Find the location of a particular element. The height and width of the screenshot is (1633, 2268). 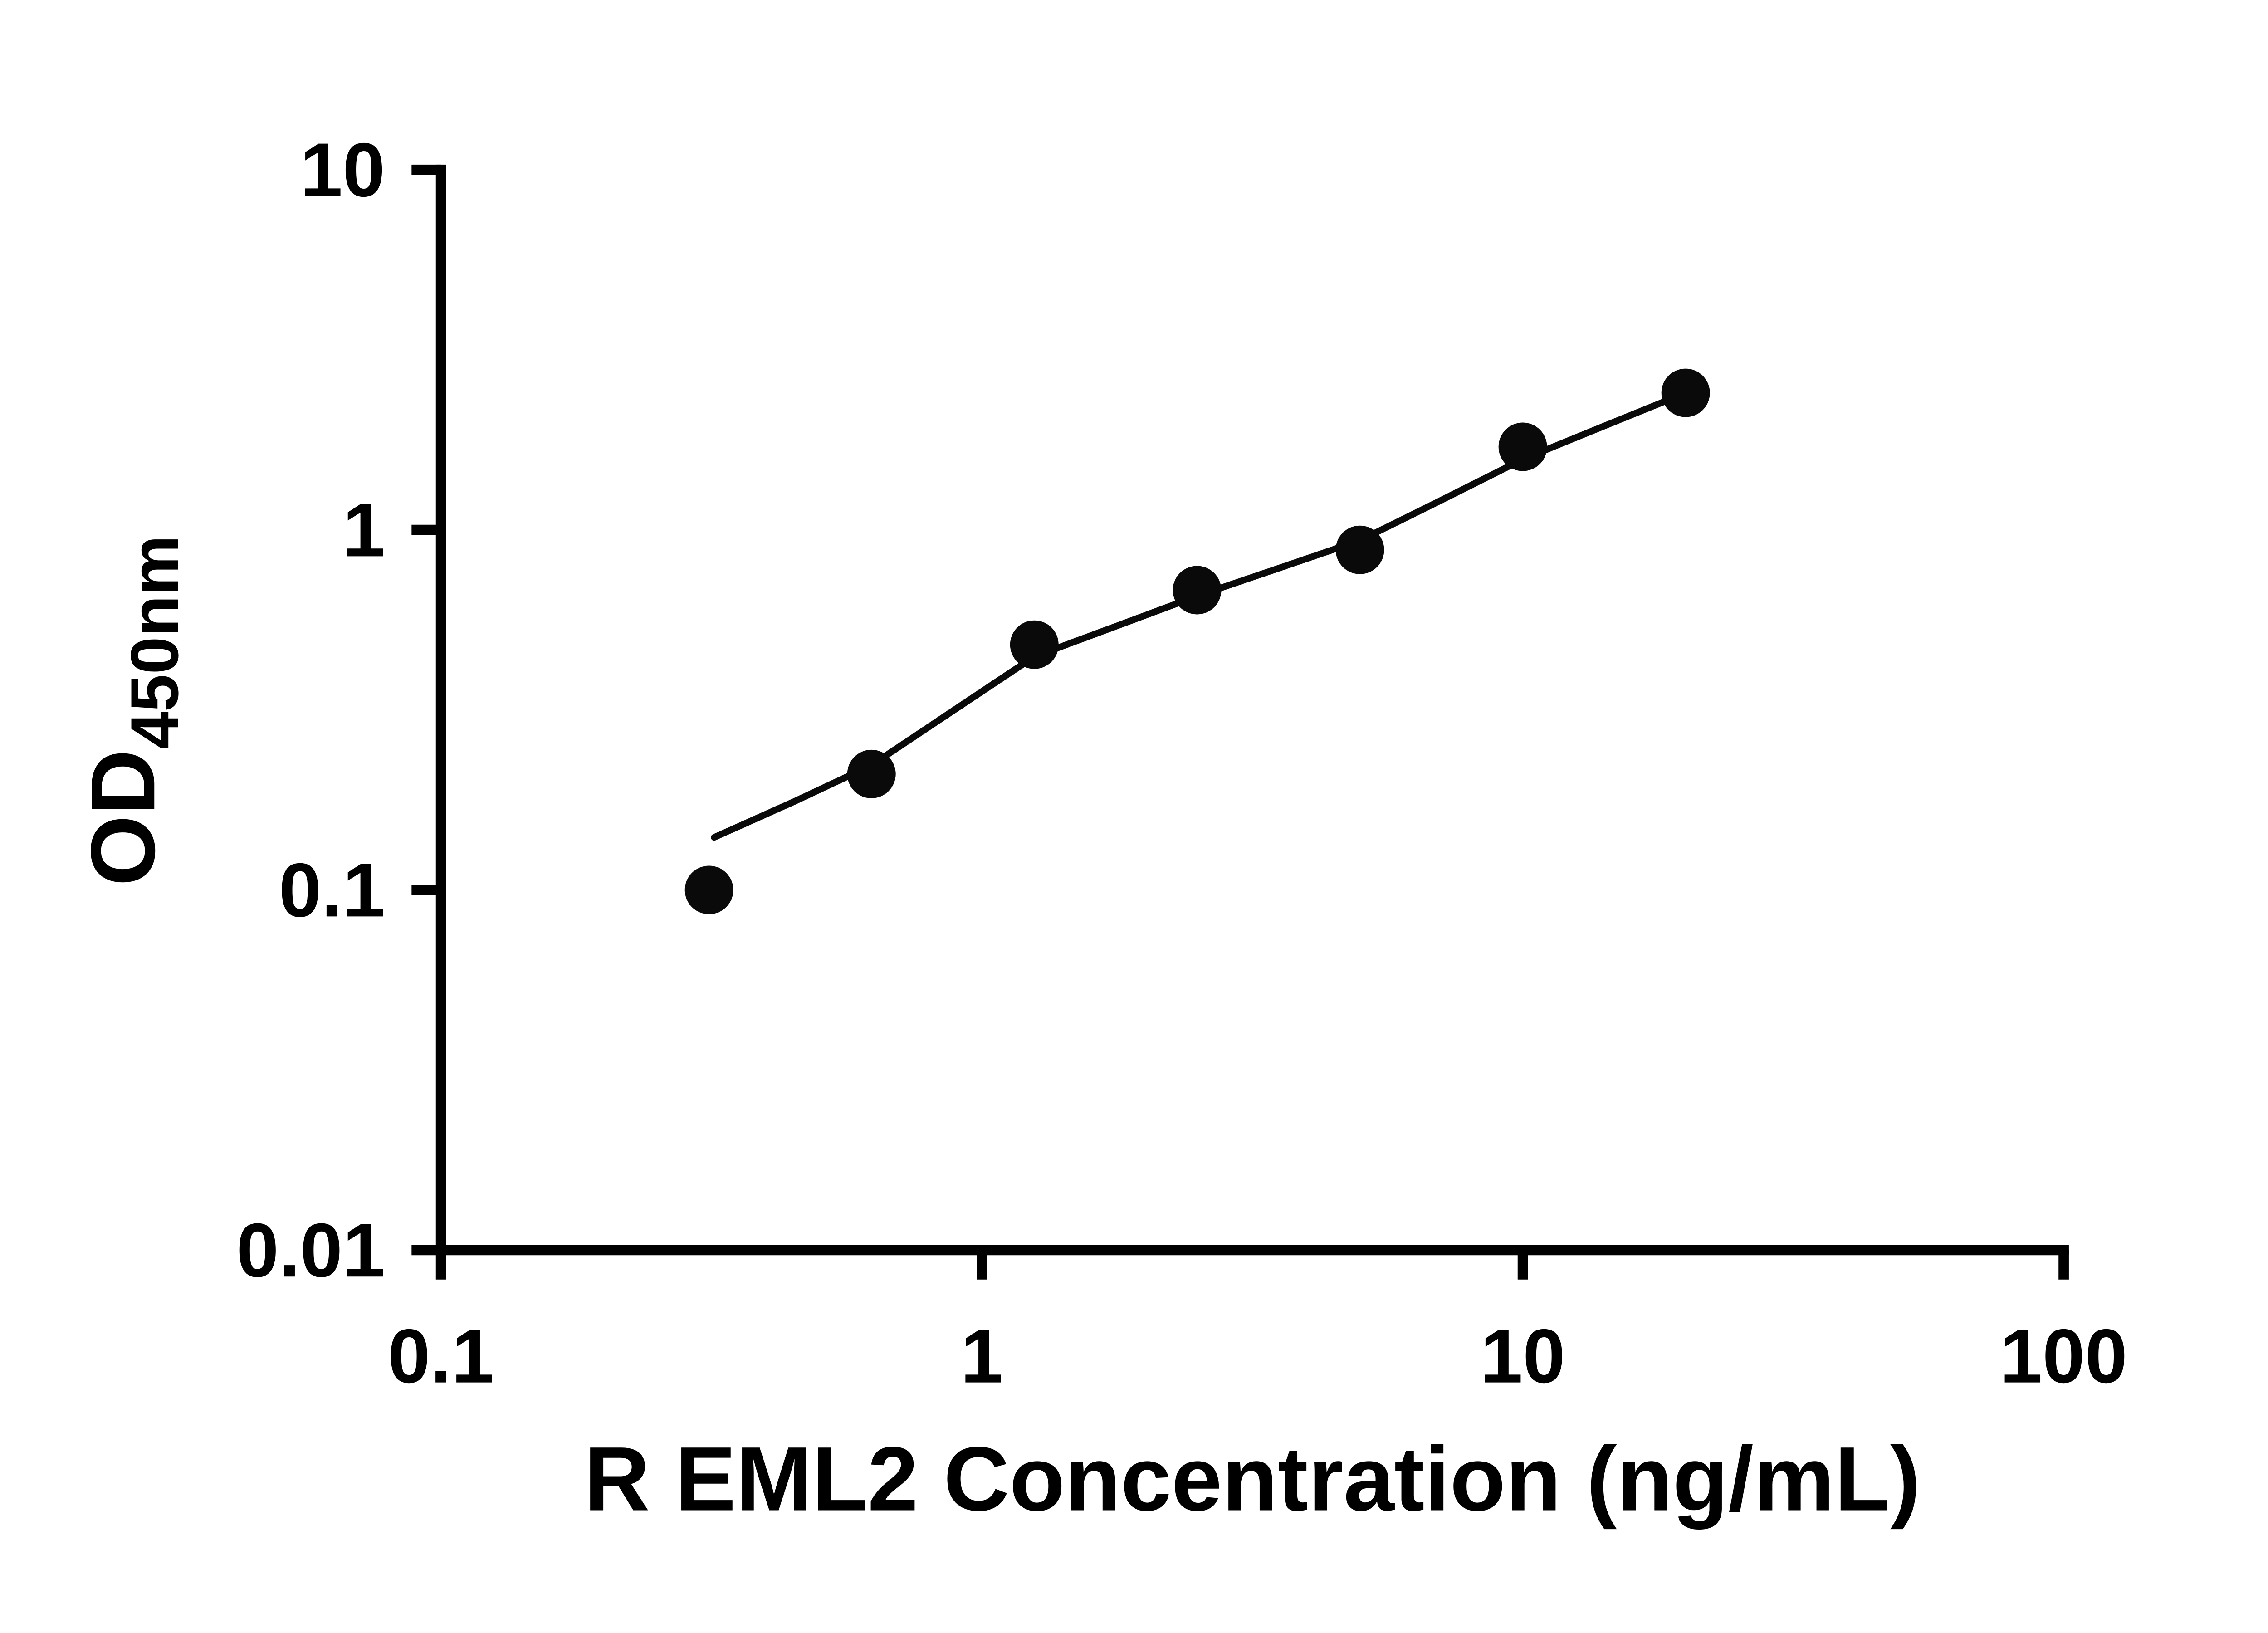

y-axis-title-subscript: 450nm is located at coordinates (154, 642).